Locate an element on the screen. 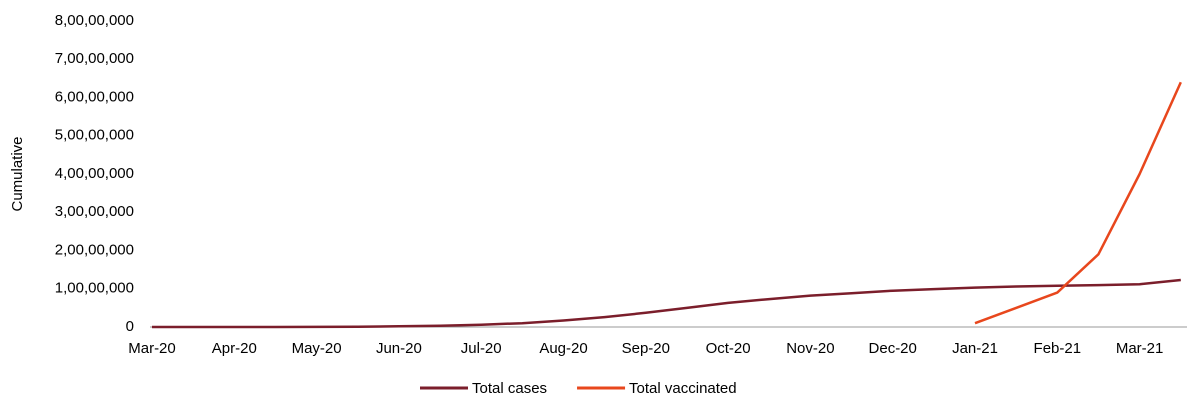 The height and width of the screenshot is (403, 1187). x-tick-label: Nov-20 is located at coordinates (810, 348).